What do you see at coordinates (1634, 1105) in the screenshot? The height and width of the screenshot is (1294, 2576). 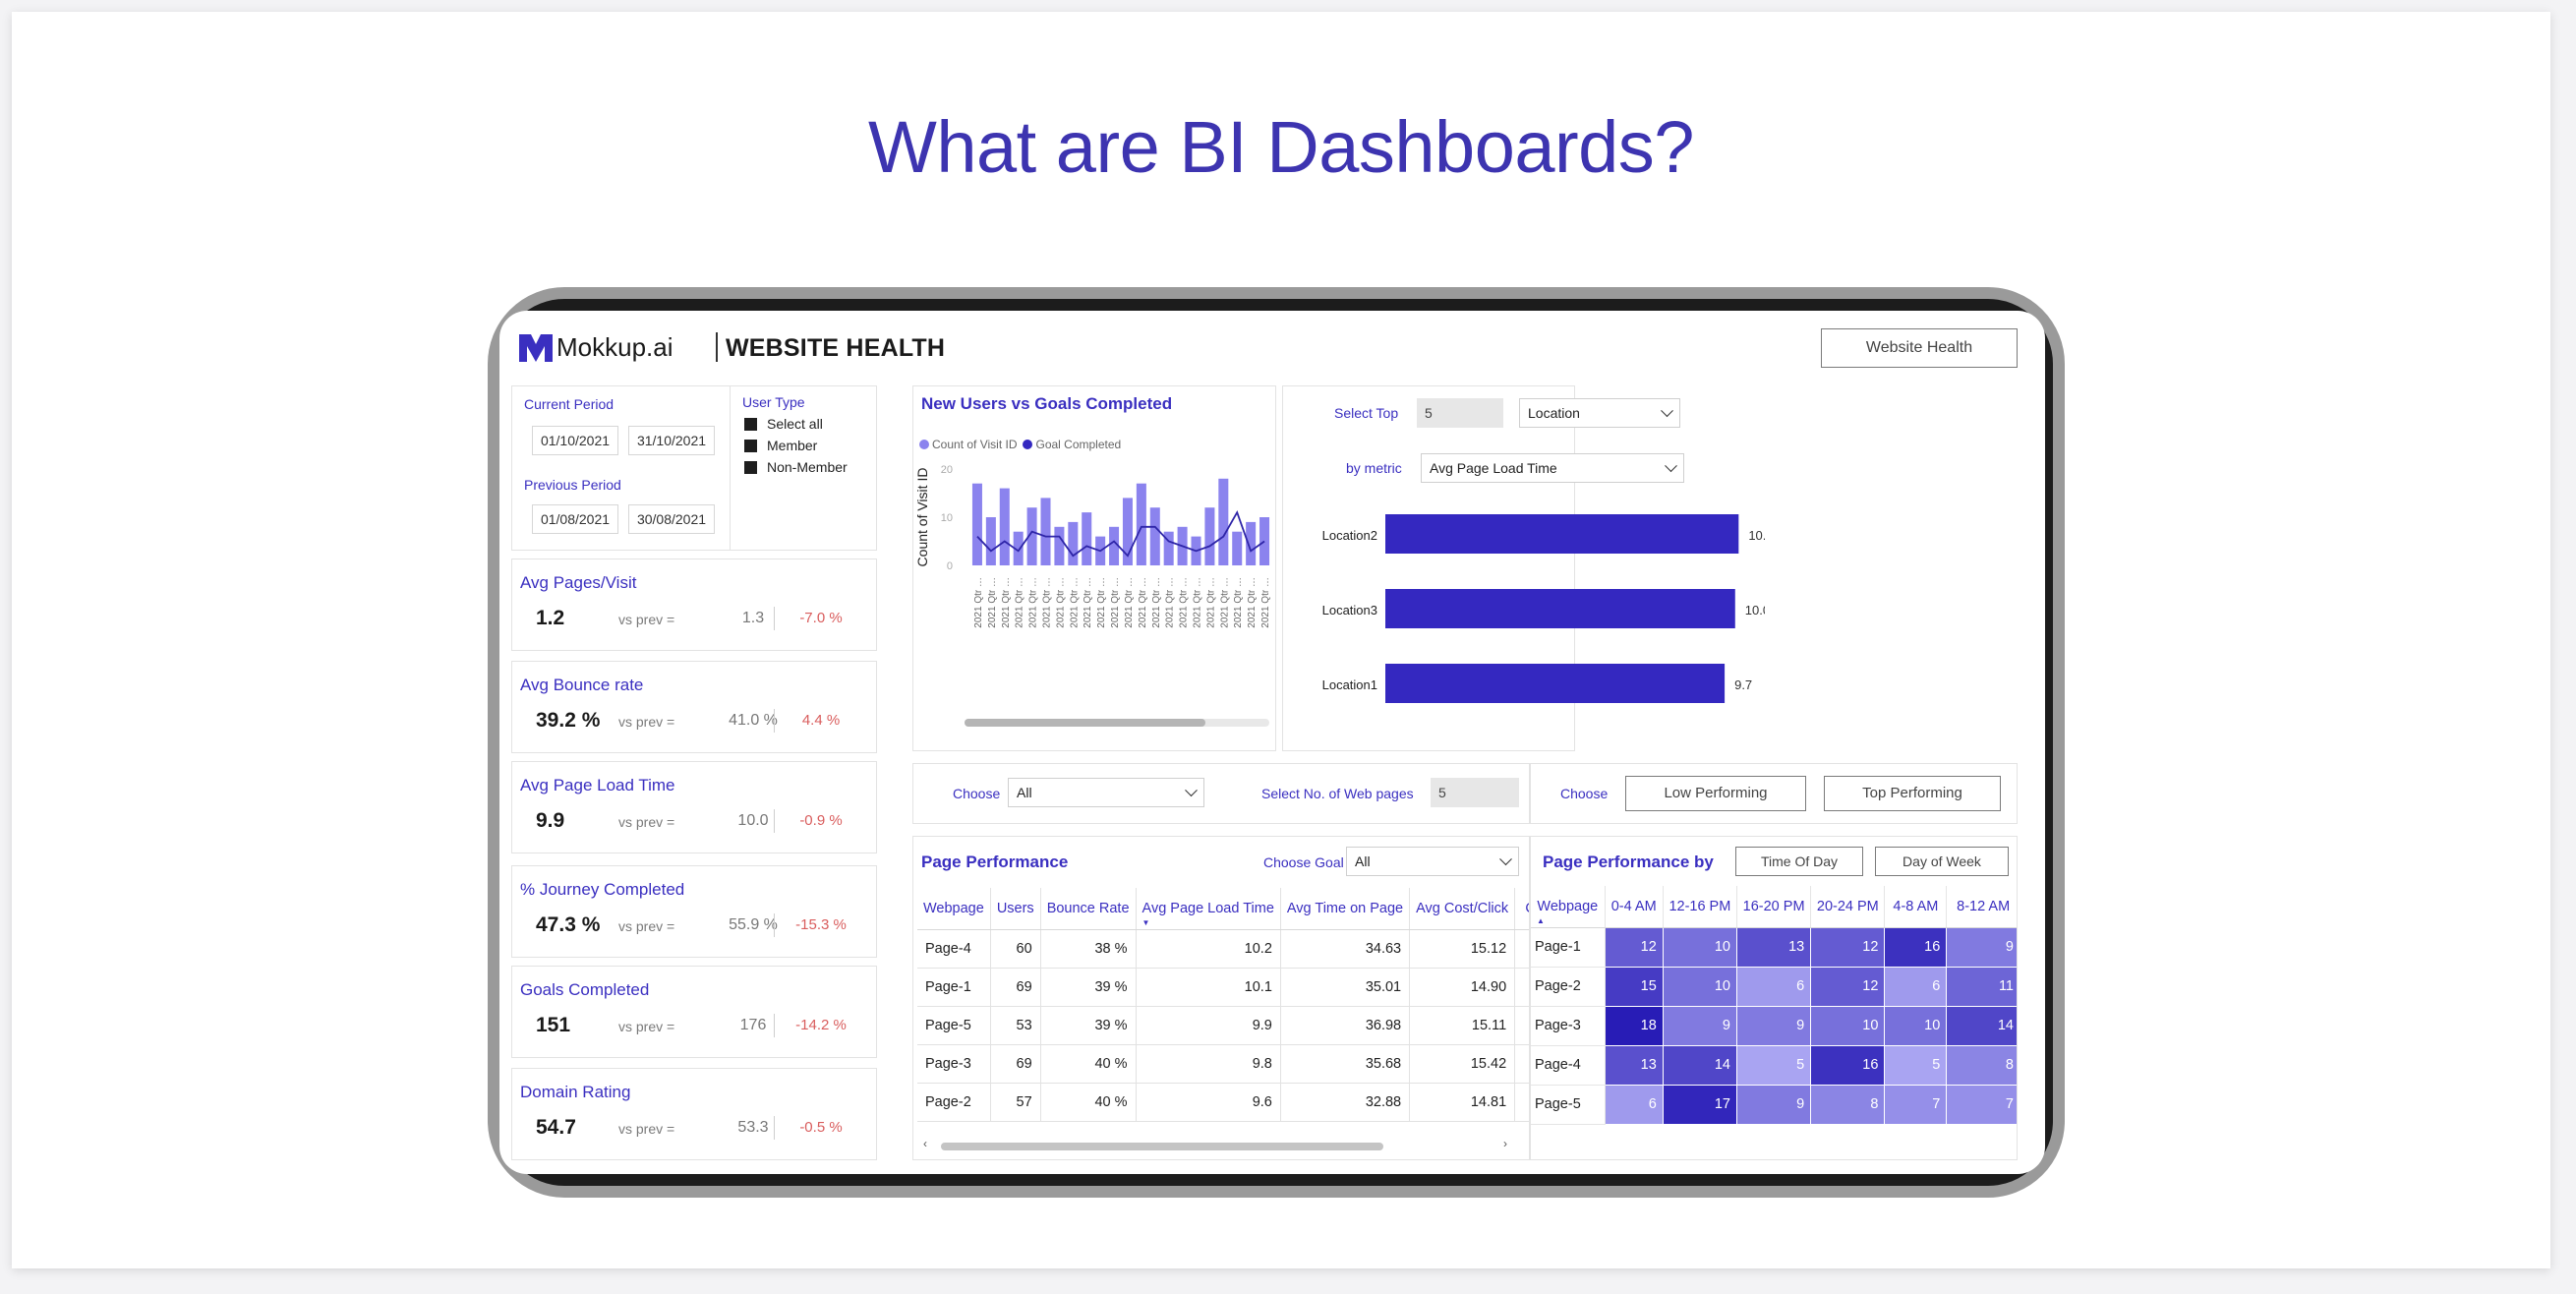 I see `heatmap-cell: 6` at bounding box center [1634, 1105].